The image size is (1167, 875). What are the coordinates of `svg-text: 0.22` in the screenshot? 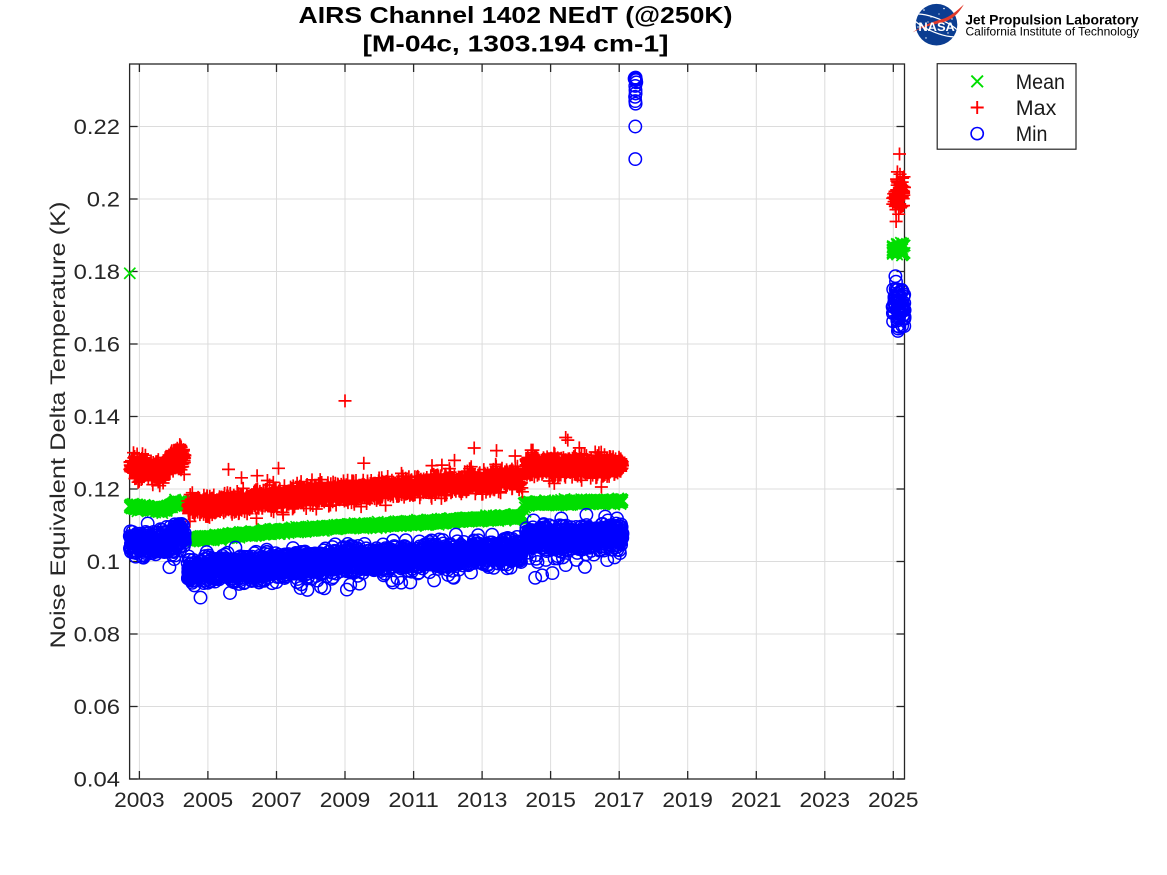 It's located at (97, 127).